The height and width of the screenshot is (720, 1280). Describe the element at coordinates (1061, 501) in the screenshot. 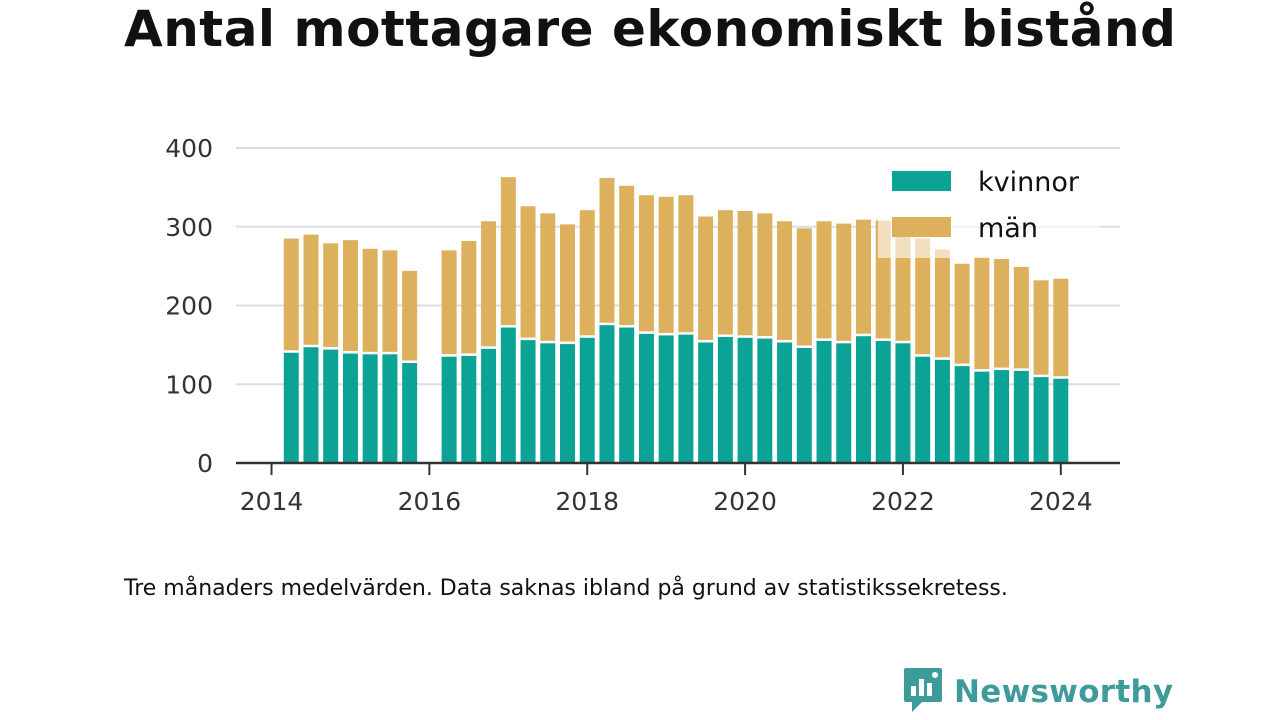

I see `x-tick-label: 2024` at that location.